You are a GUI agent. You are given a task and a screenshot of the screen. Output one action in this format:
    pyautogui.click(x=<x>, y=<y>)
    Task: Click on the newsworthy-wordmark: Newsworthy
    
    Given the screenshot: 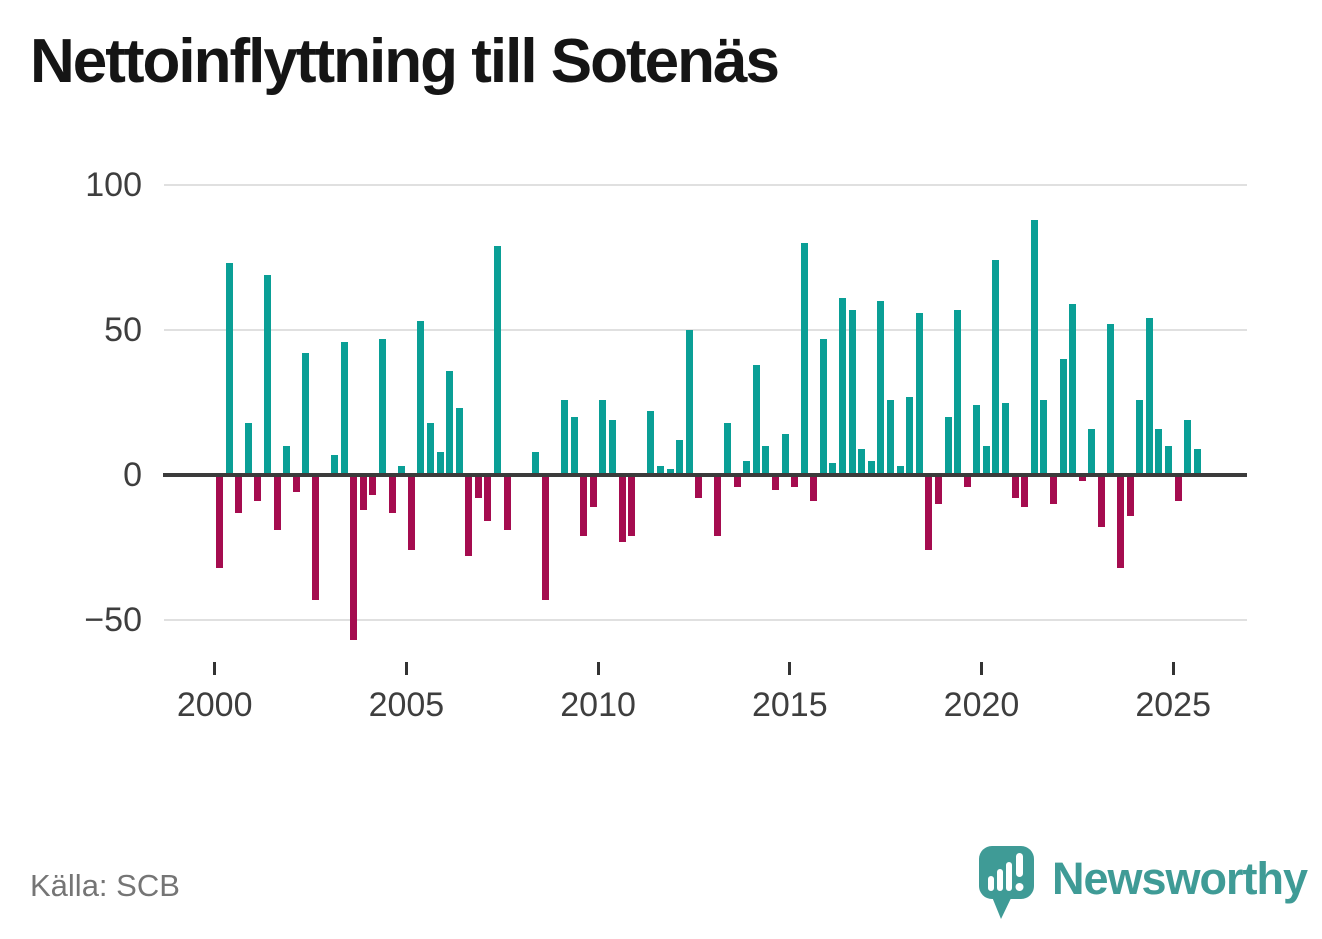 What is the action you would take?
    pyautogui.click(x=1180, y=878)
    